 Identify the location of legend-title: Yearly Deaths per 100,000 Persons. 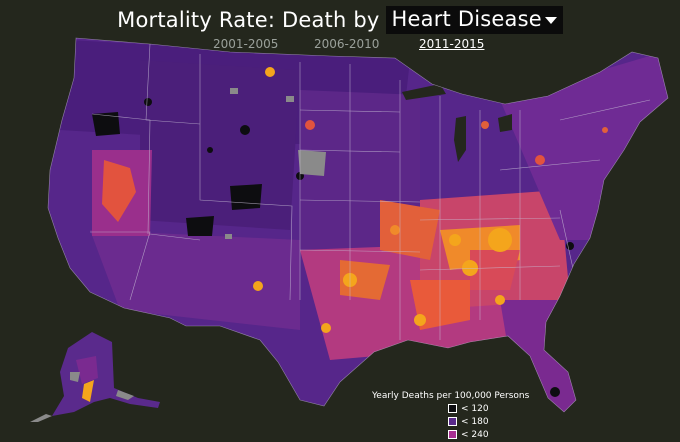
(451, 396).